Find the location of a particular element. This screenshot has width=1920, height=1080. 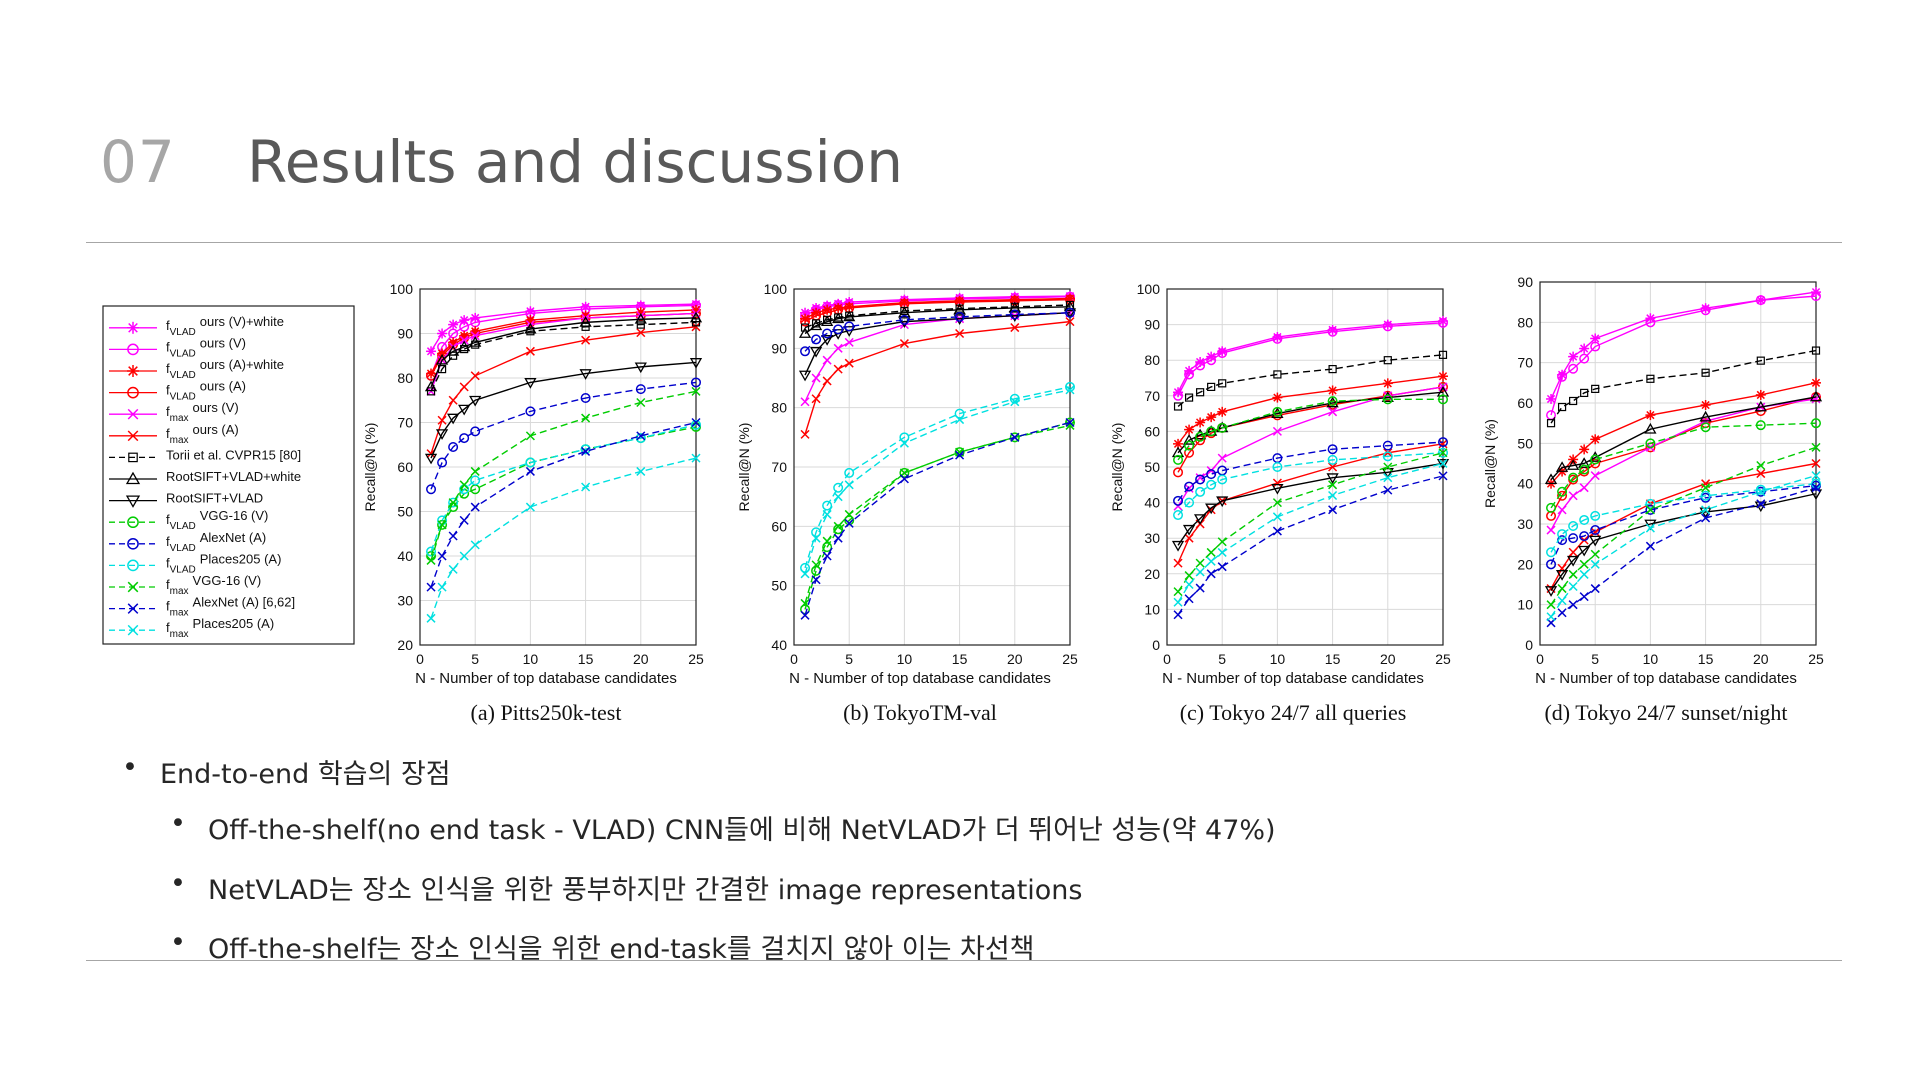

legend-label: RootSIFT+VLAD is located at coordinates (214, 498).